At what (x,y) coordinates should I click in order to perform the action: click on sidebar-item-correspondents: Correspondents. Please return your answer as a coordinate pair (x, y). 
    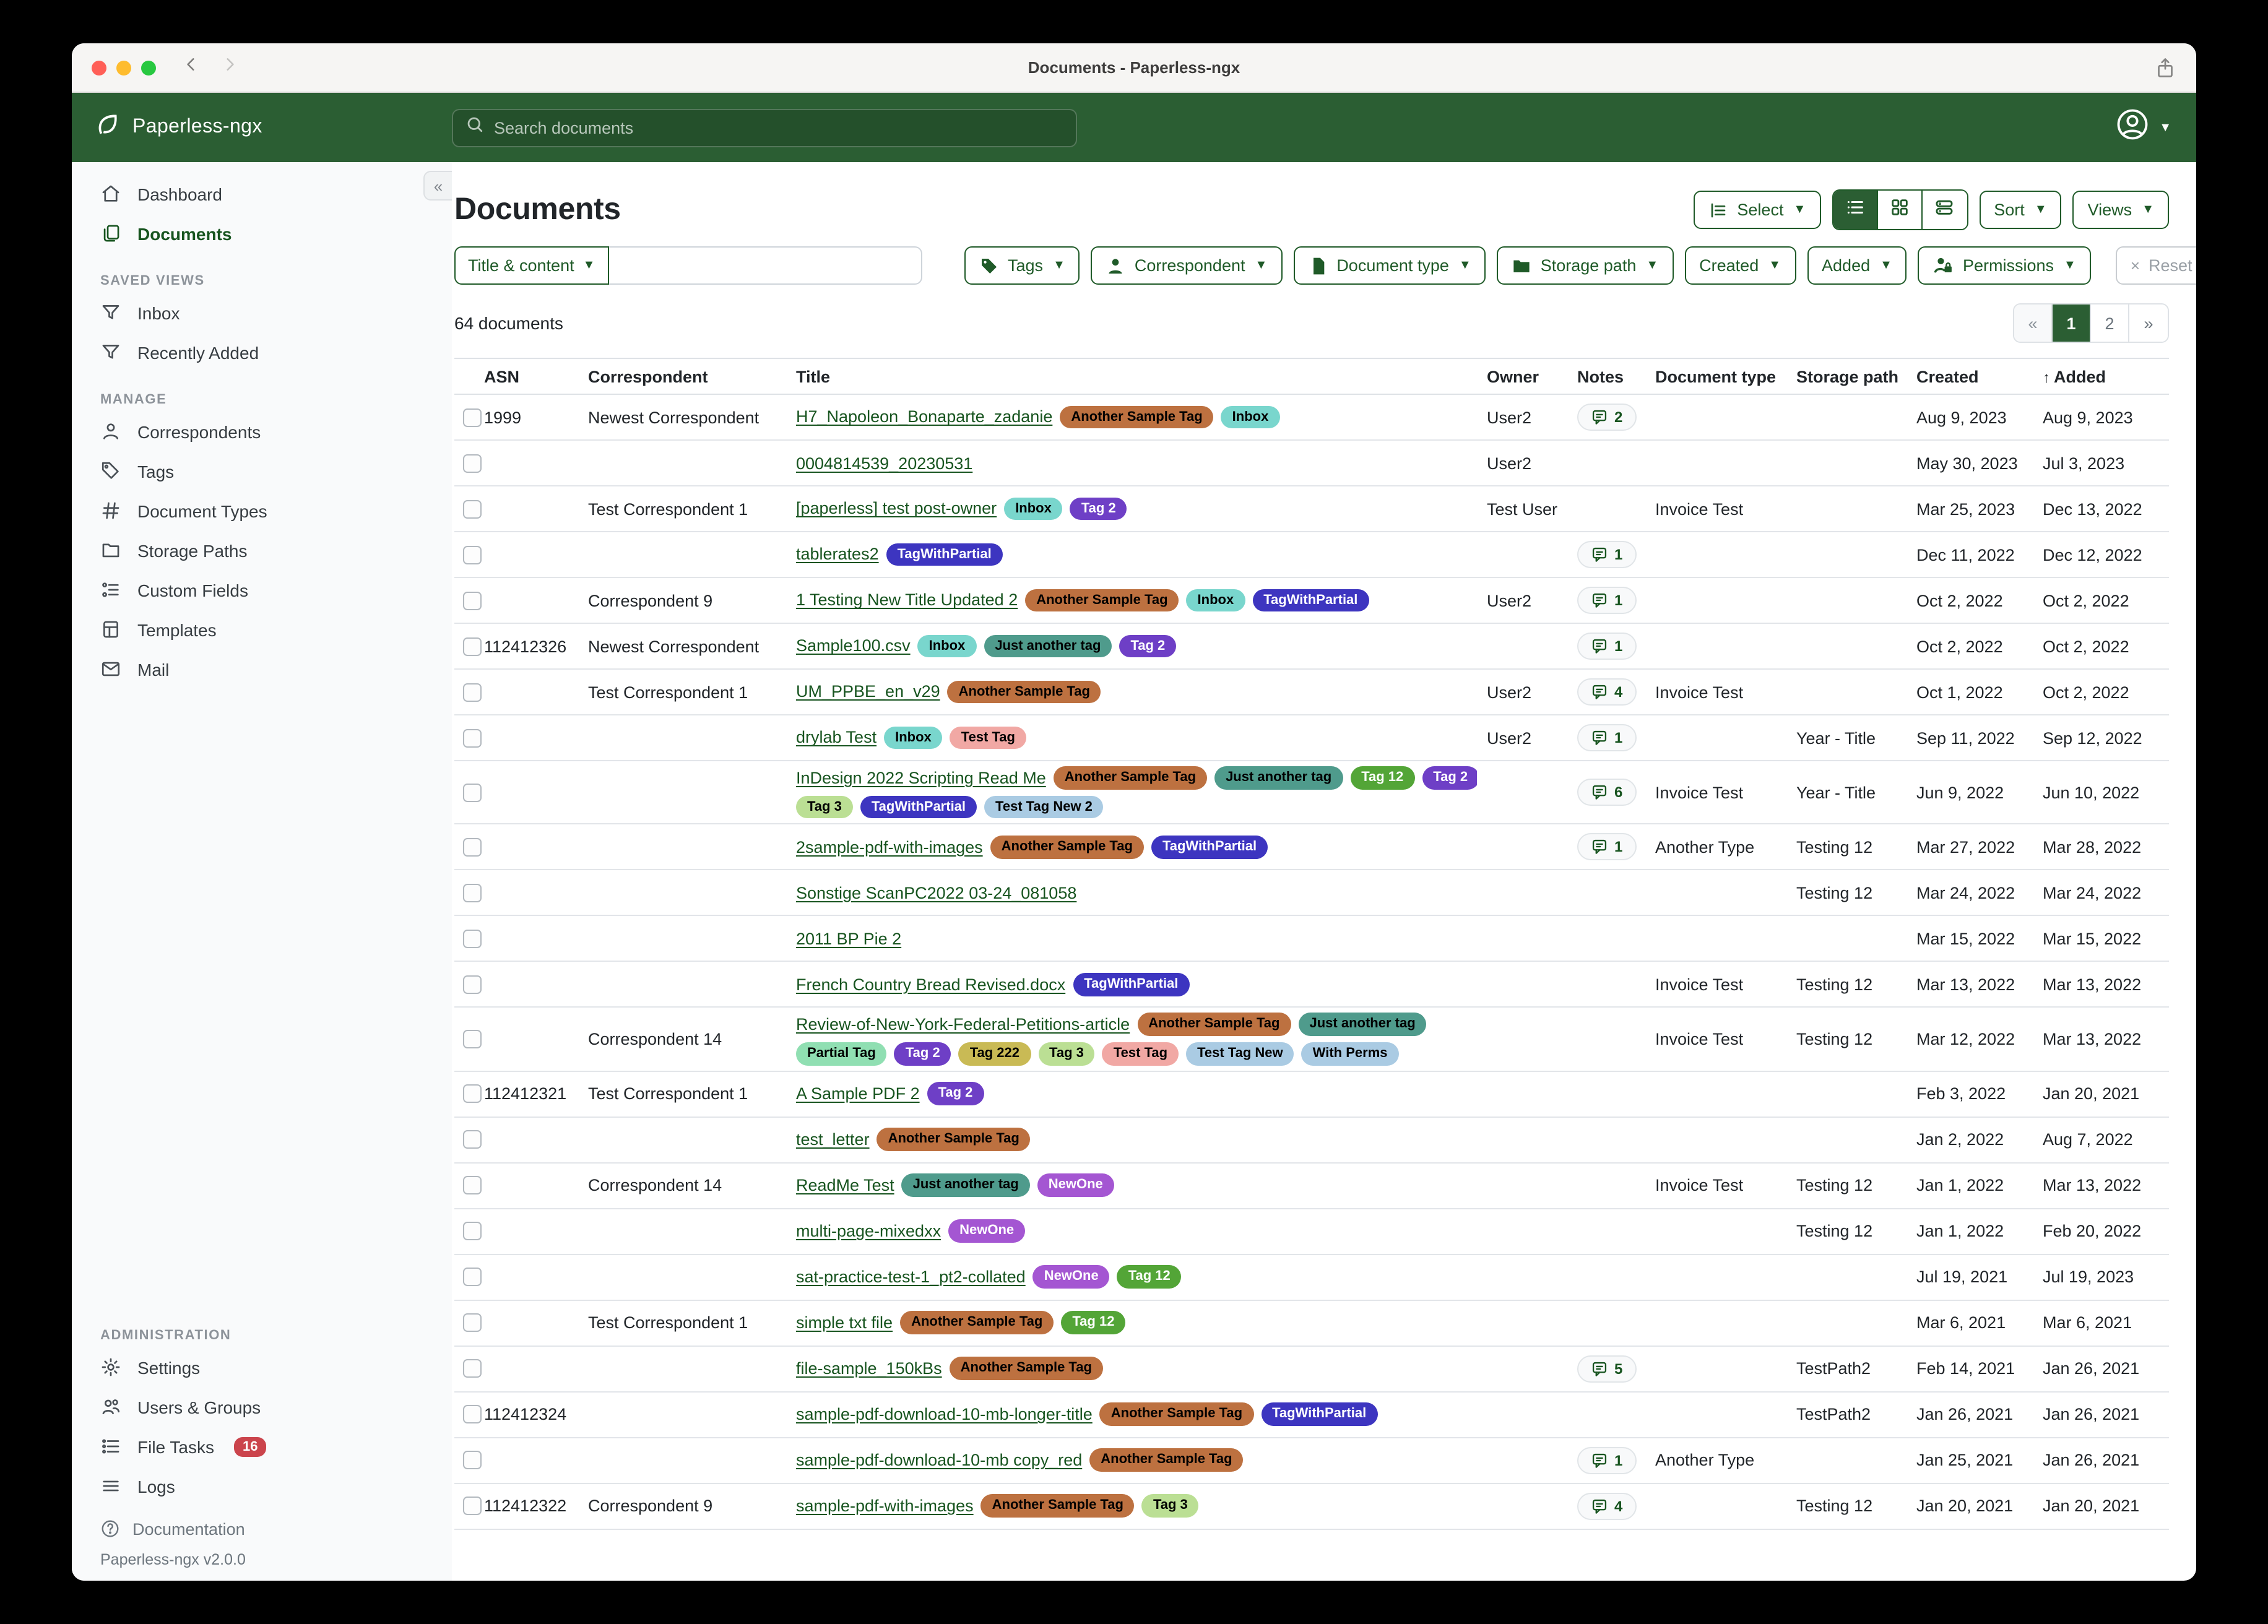
    Looking at the image, I should click on (267, 432).